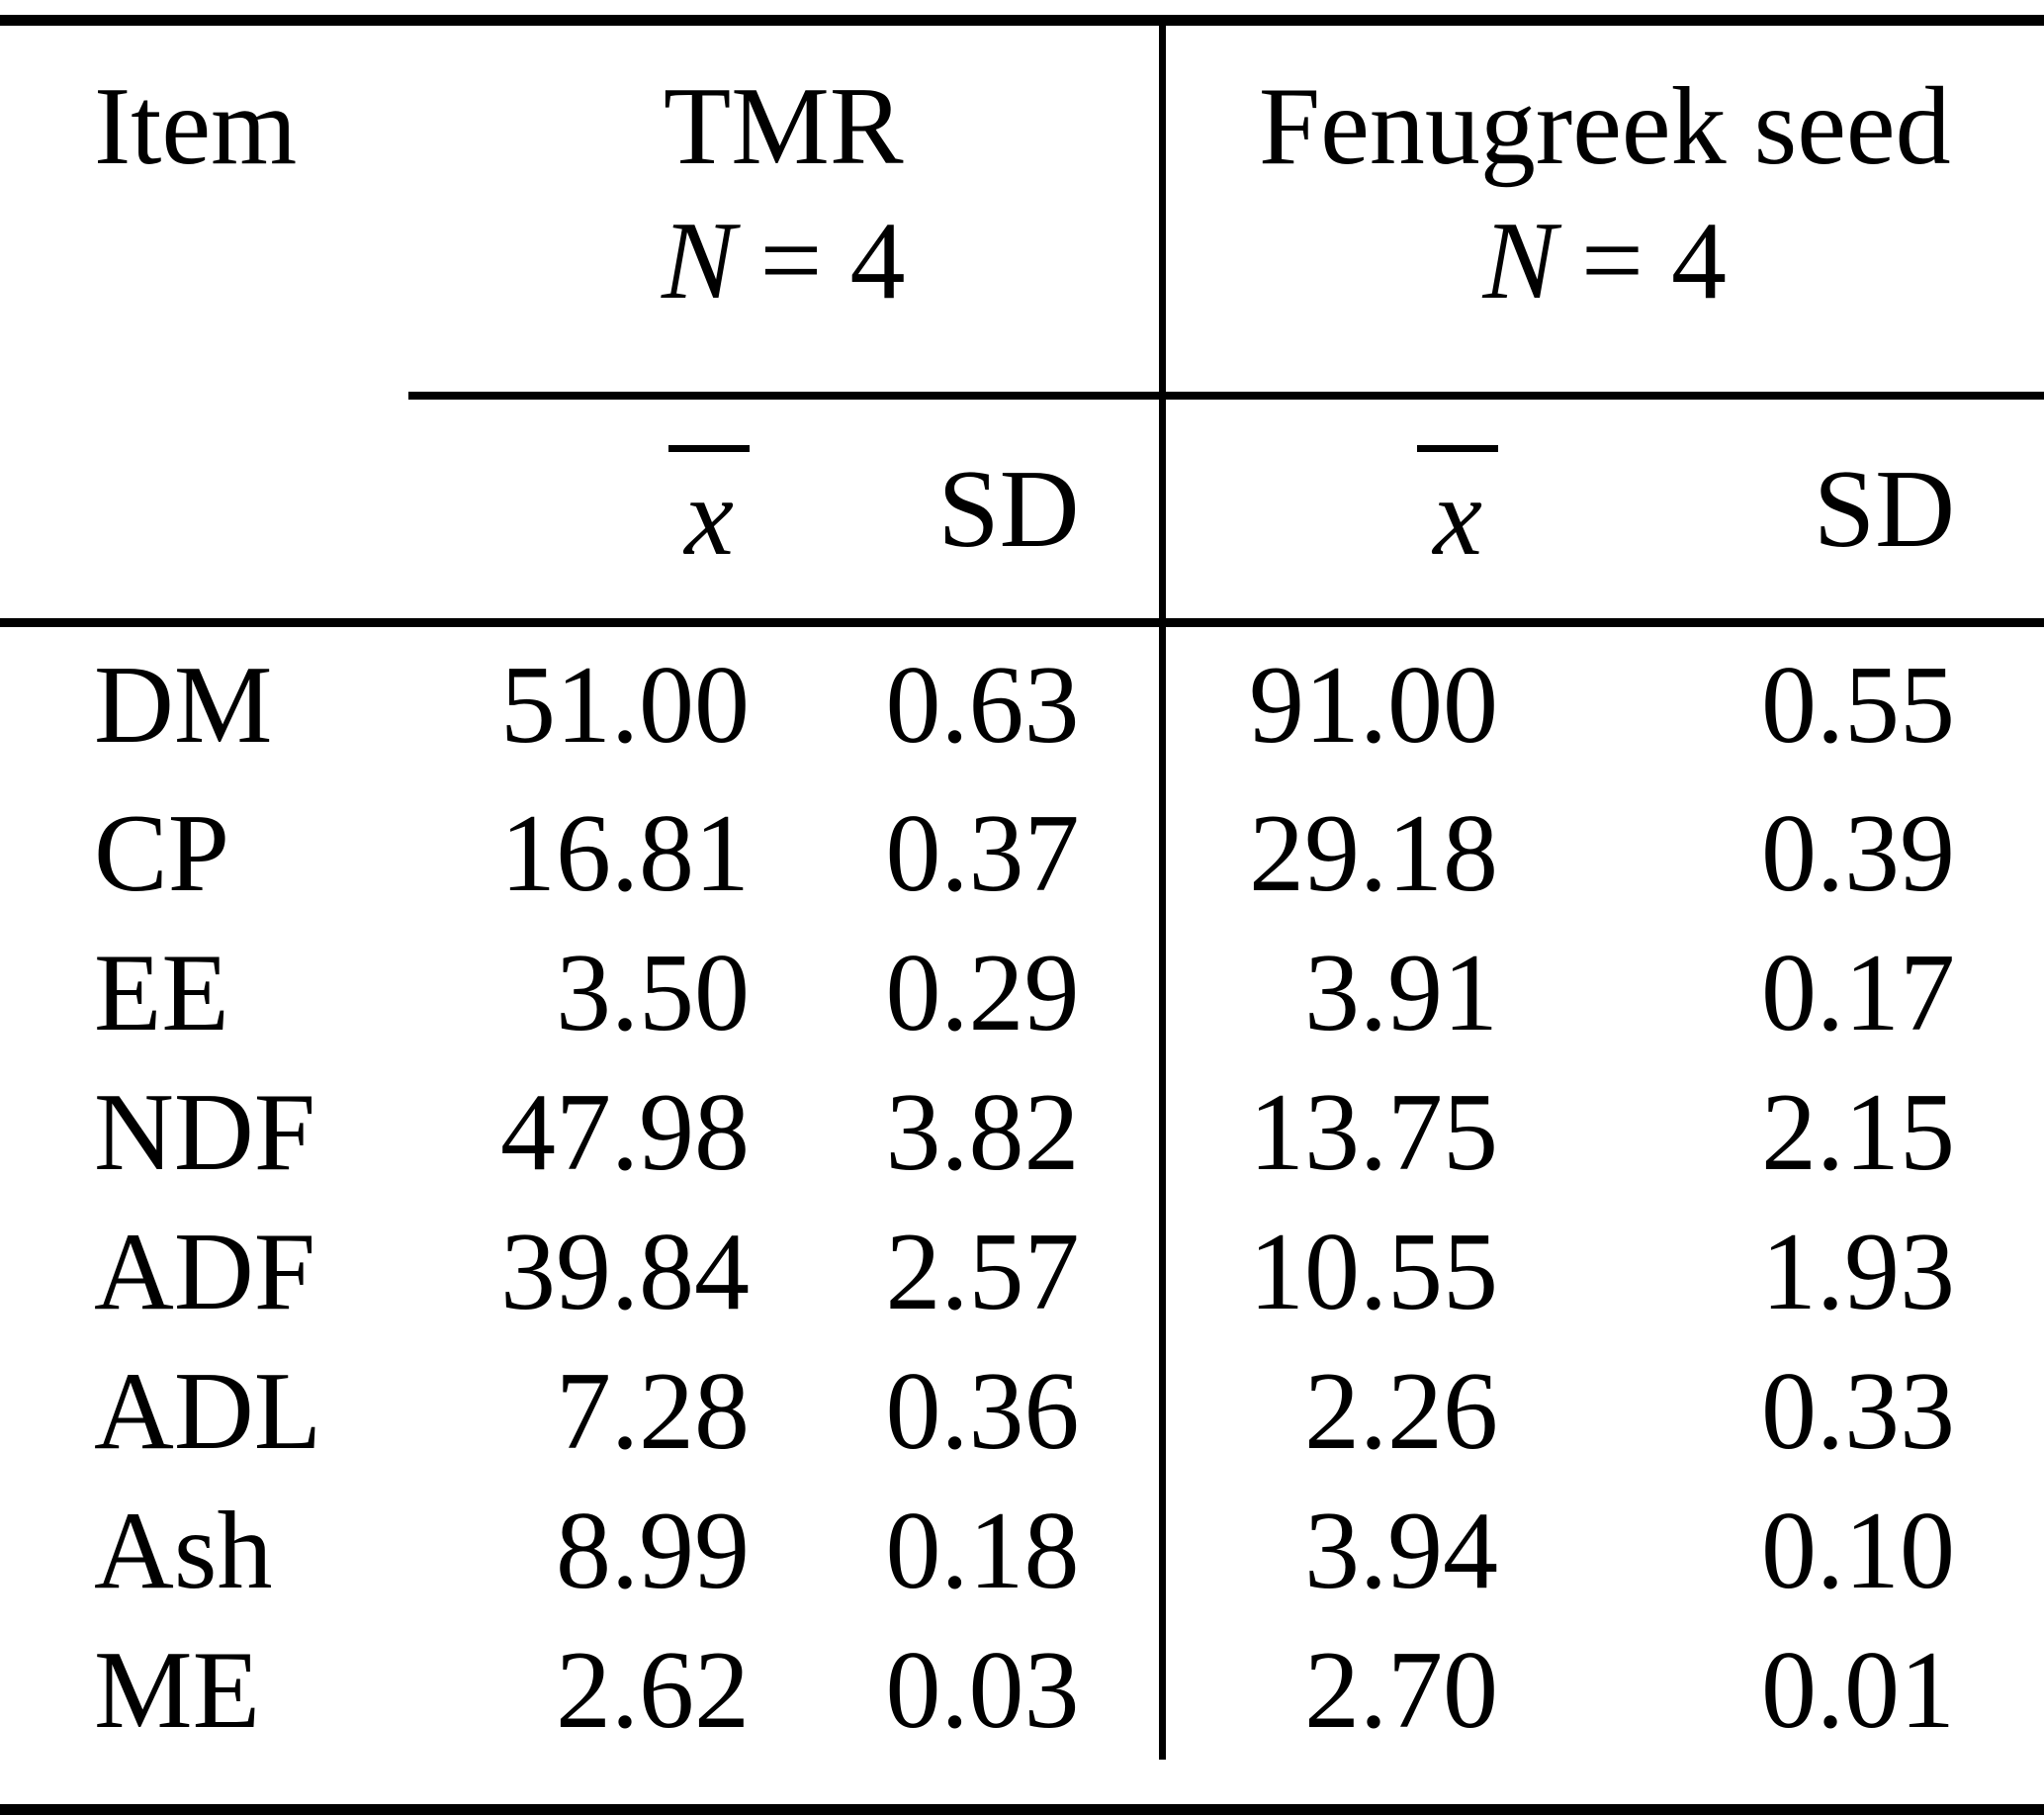 Image resolution: width=2044 pixels, height=1815 pixels. What do you see at coordinates (204, 992) in the screenshot?
I see `item-cell: EE` at bounding box center [204, 992].